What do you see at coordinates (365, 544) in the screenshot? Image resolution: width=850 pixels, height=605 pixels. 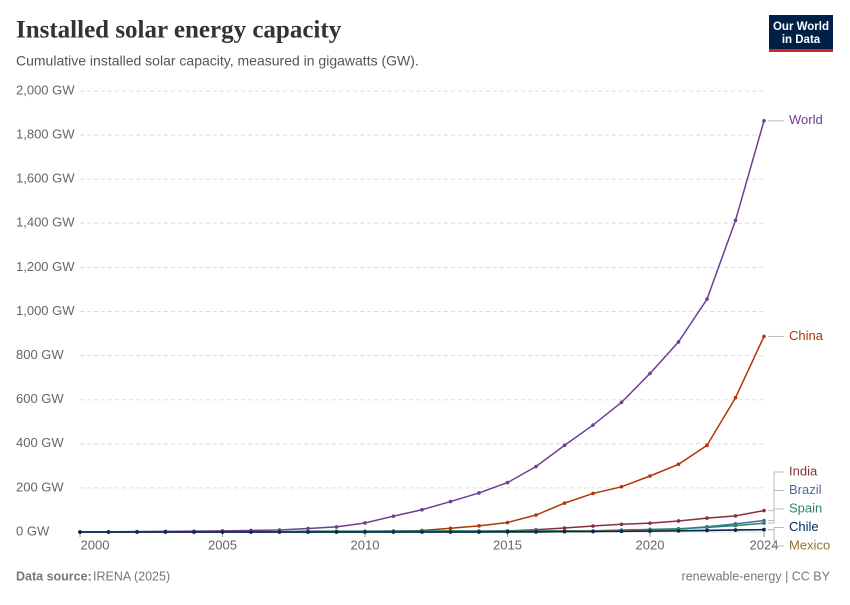 I see `x-tick-label: 2010` at bounding box center [365, 544].